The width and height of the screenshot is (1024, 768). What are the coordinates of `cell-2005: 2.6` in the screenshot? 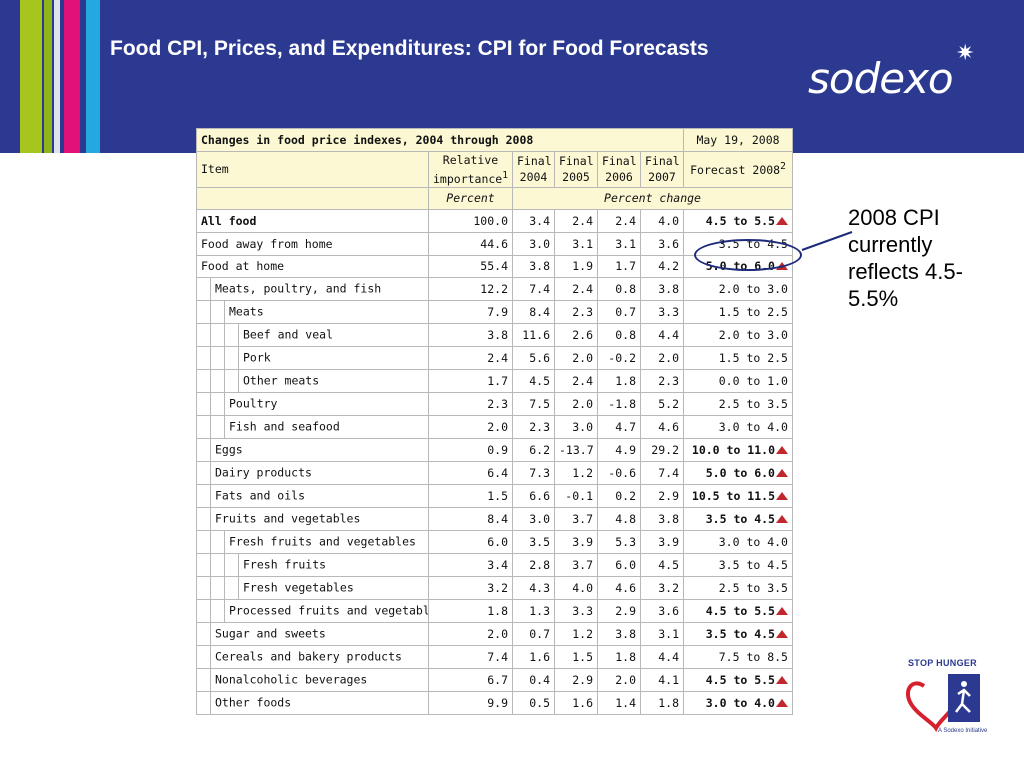 It's located at (576, 335).